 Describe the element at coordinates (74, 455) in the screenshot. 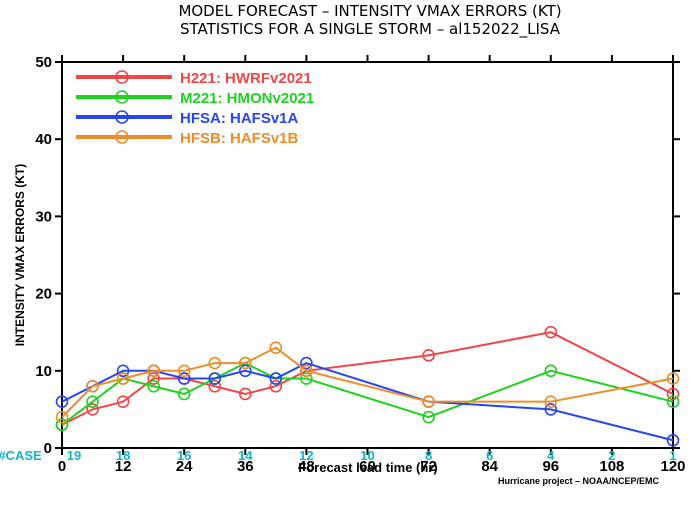

I see `case-count: 19` at that location.